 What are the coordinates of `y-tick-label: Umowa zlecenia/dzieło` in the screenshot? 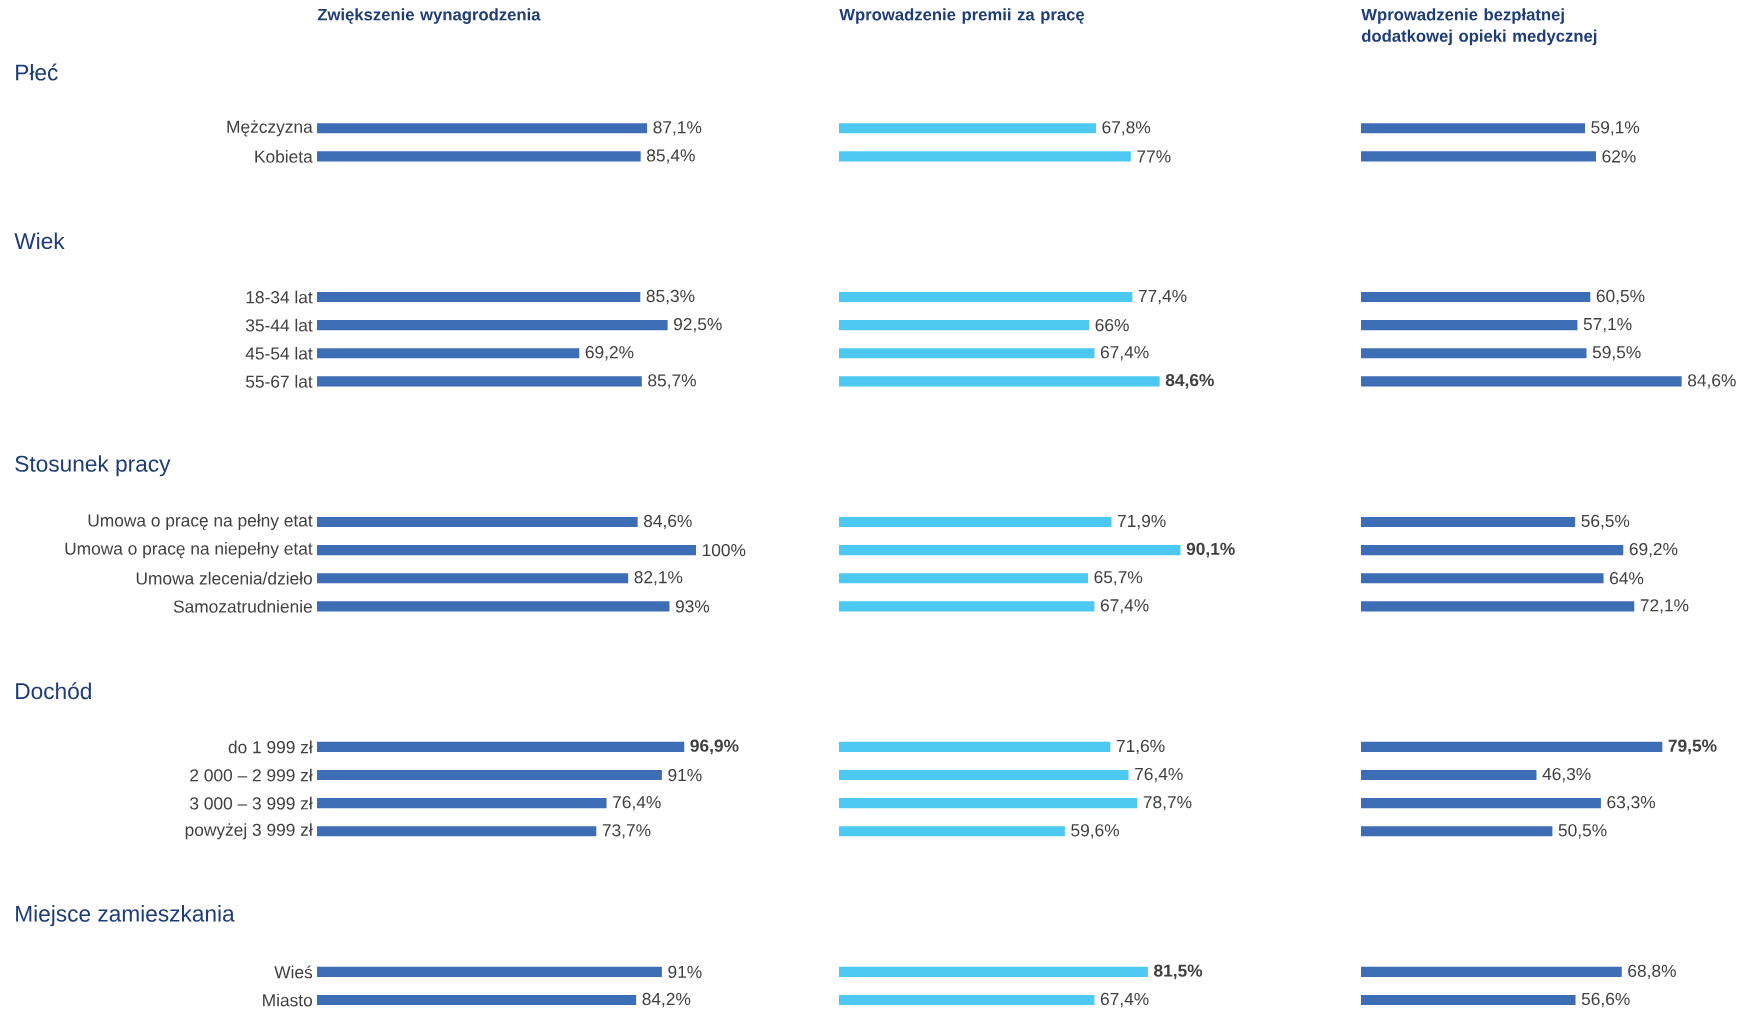 It's located at (224, 578).